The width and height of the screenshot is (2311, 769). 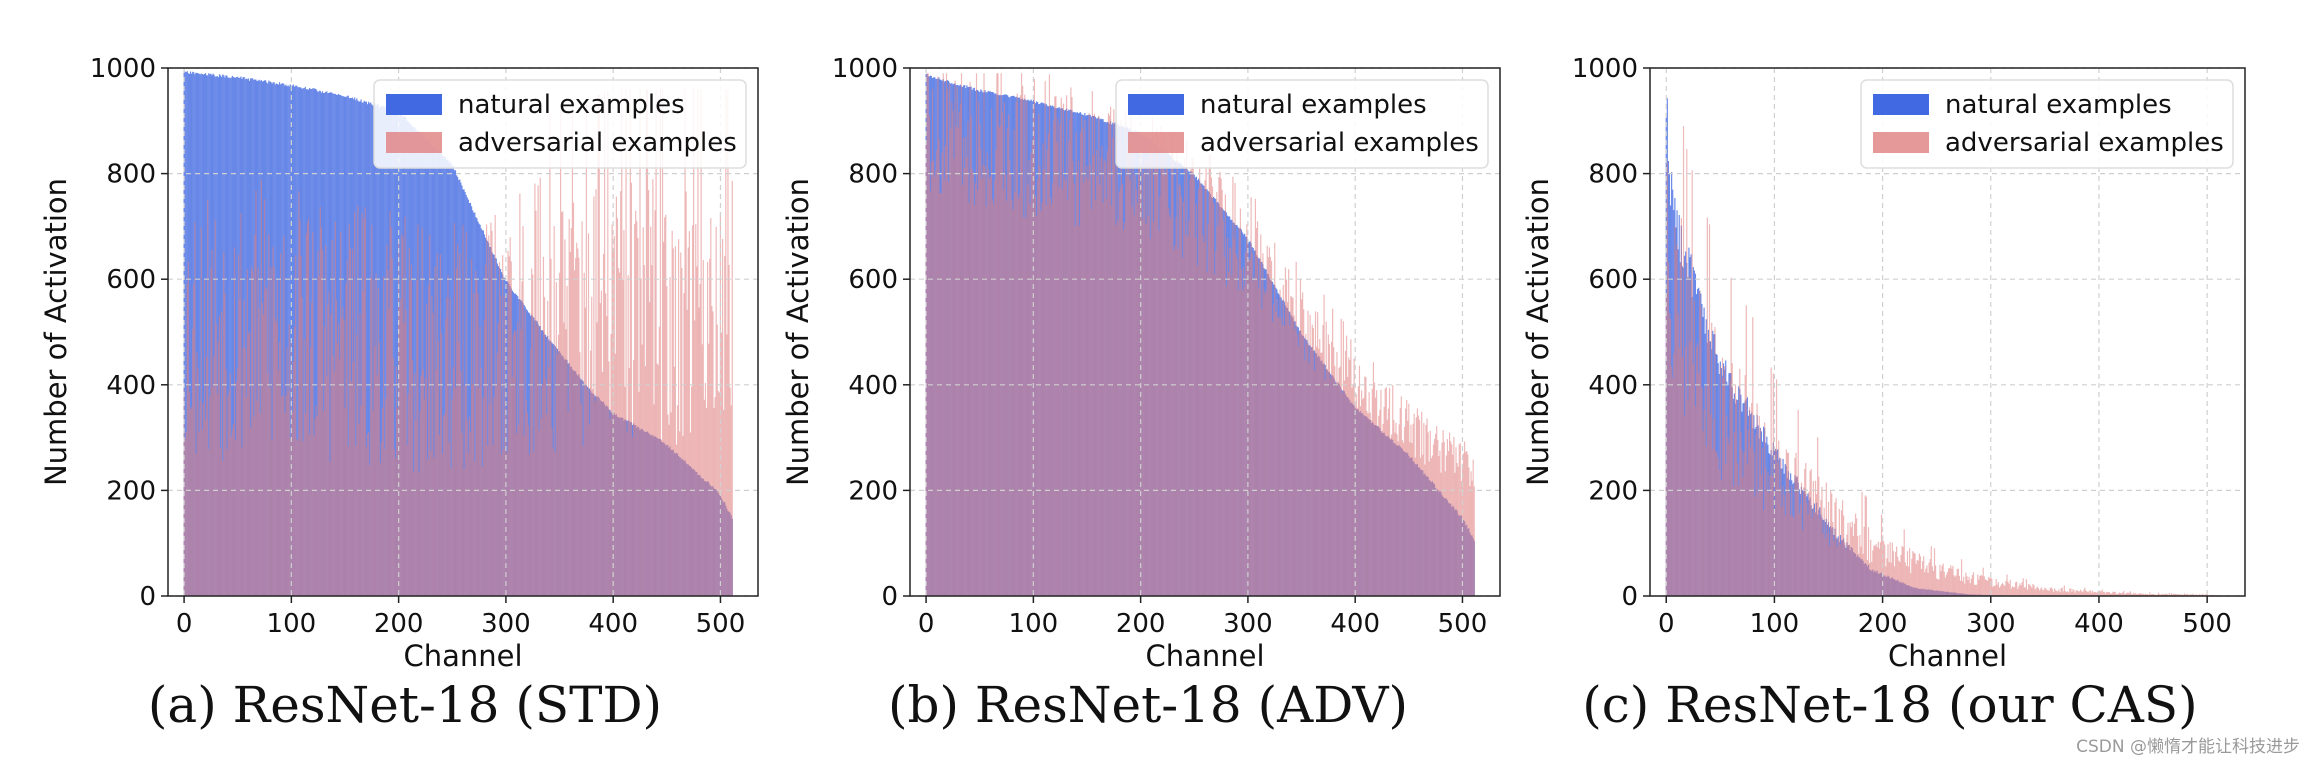 What do you see at coordinates (2047, 124) in the screenshot?
I see `legend-box` at bounding box center [2047, 124].